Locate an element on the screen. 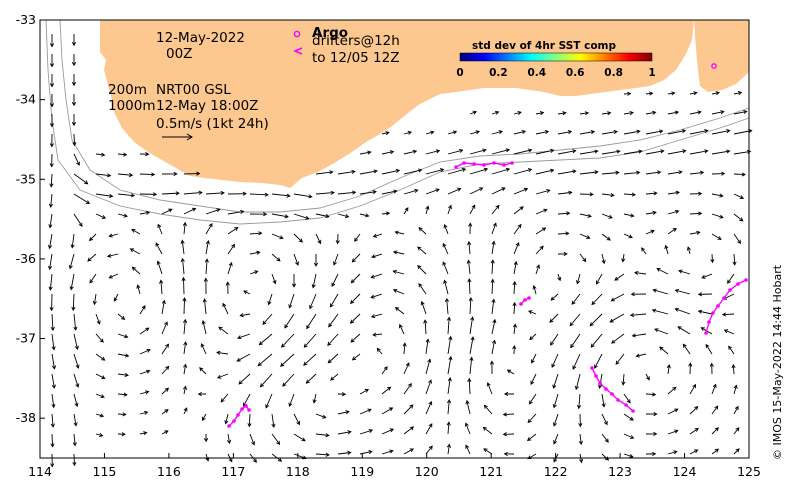 The height and width of the screenshot is (492, 791). colorbar-tick-label: 0 is located at coordinates (459, 73).